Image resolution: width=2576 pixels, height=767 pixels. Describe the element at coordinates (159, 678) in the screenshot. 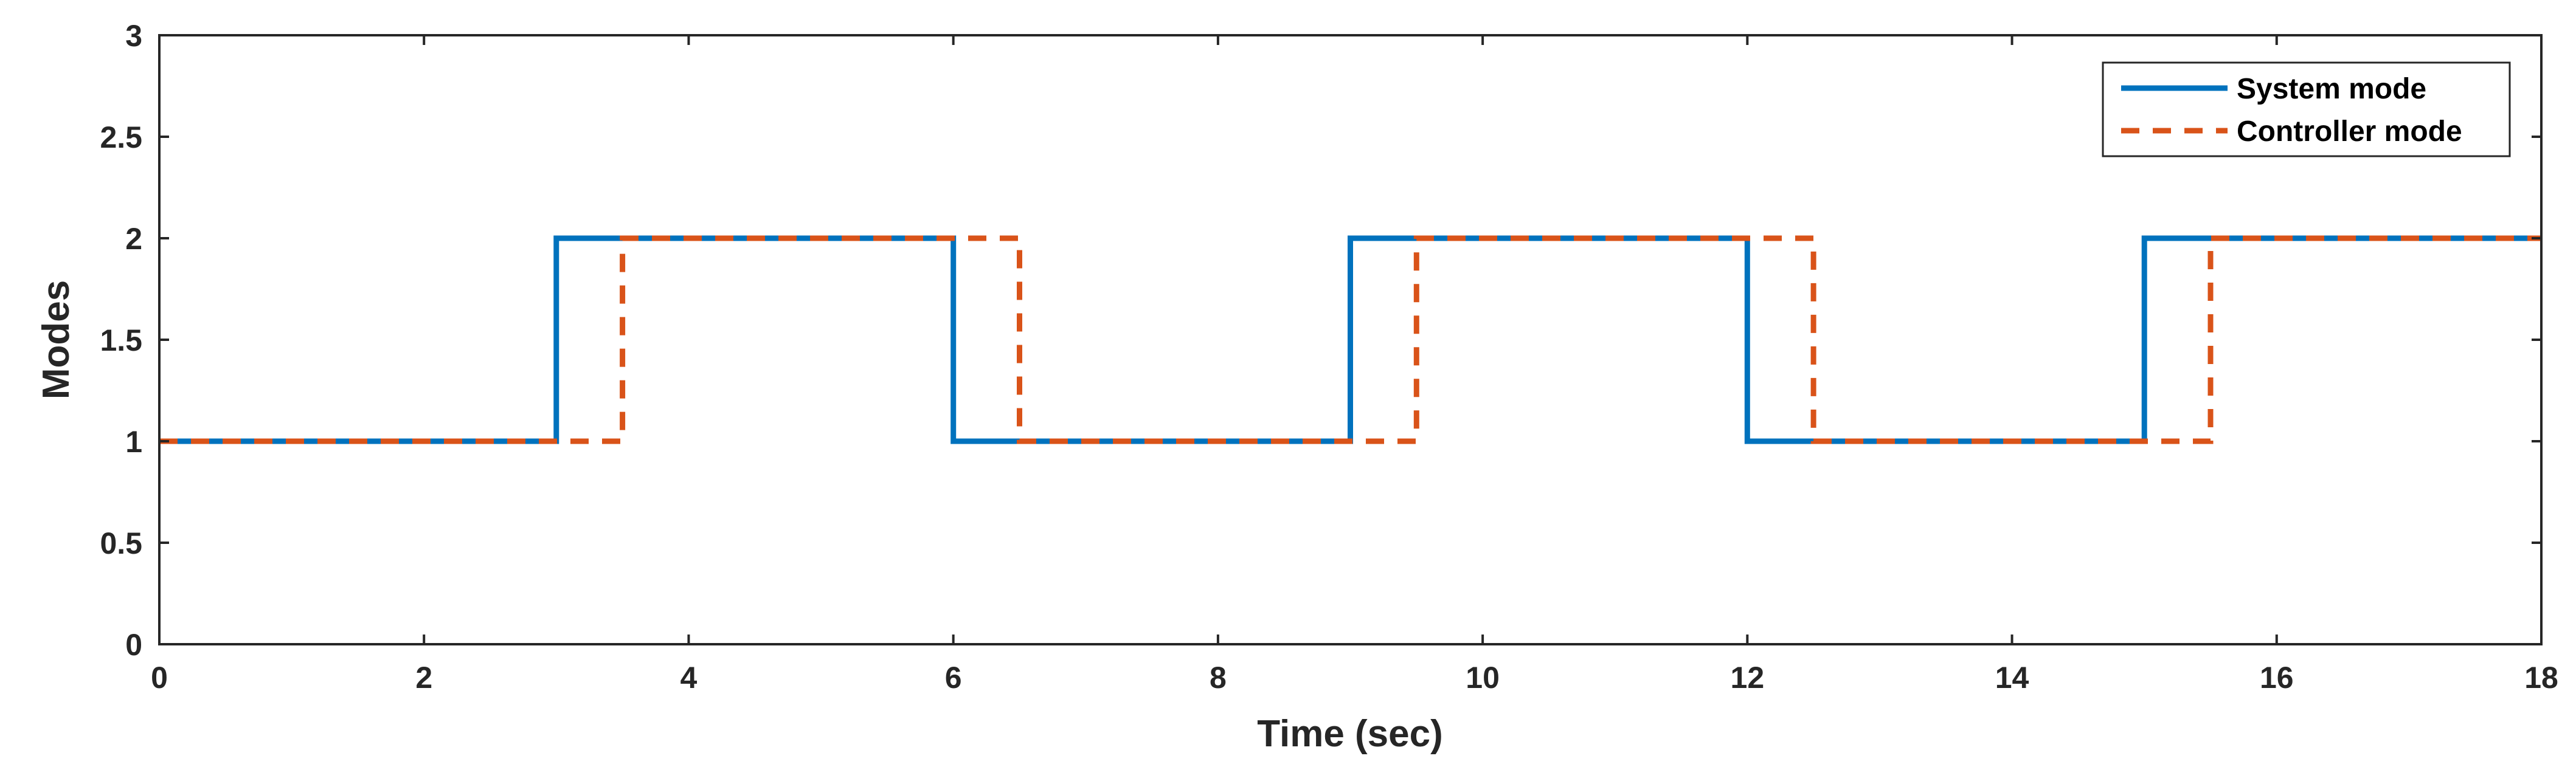

I see `x-tick-label: 0` at that location.